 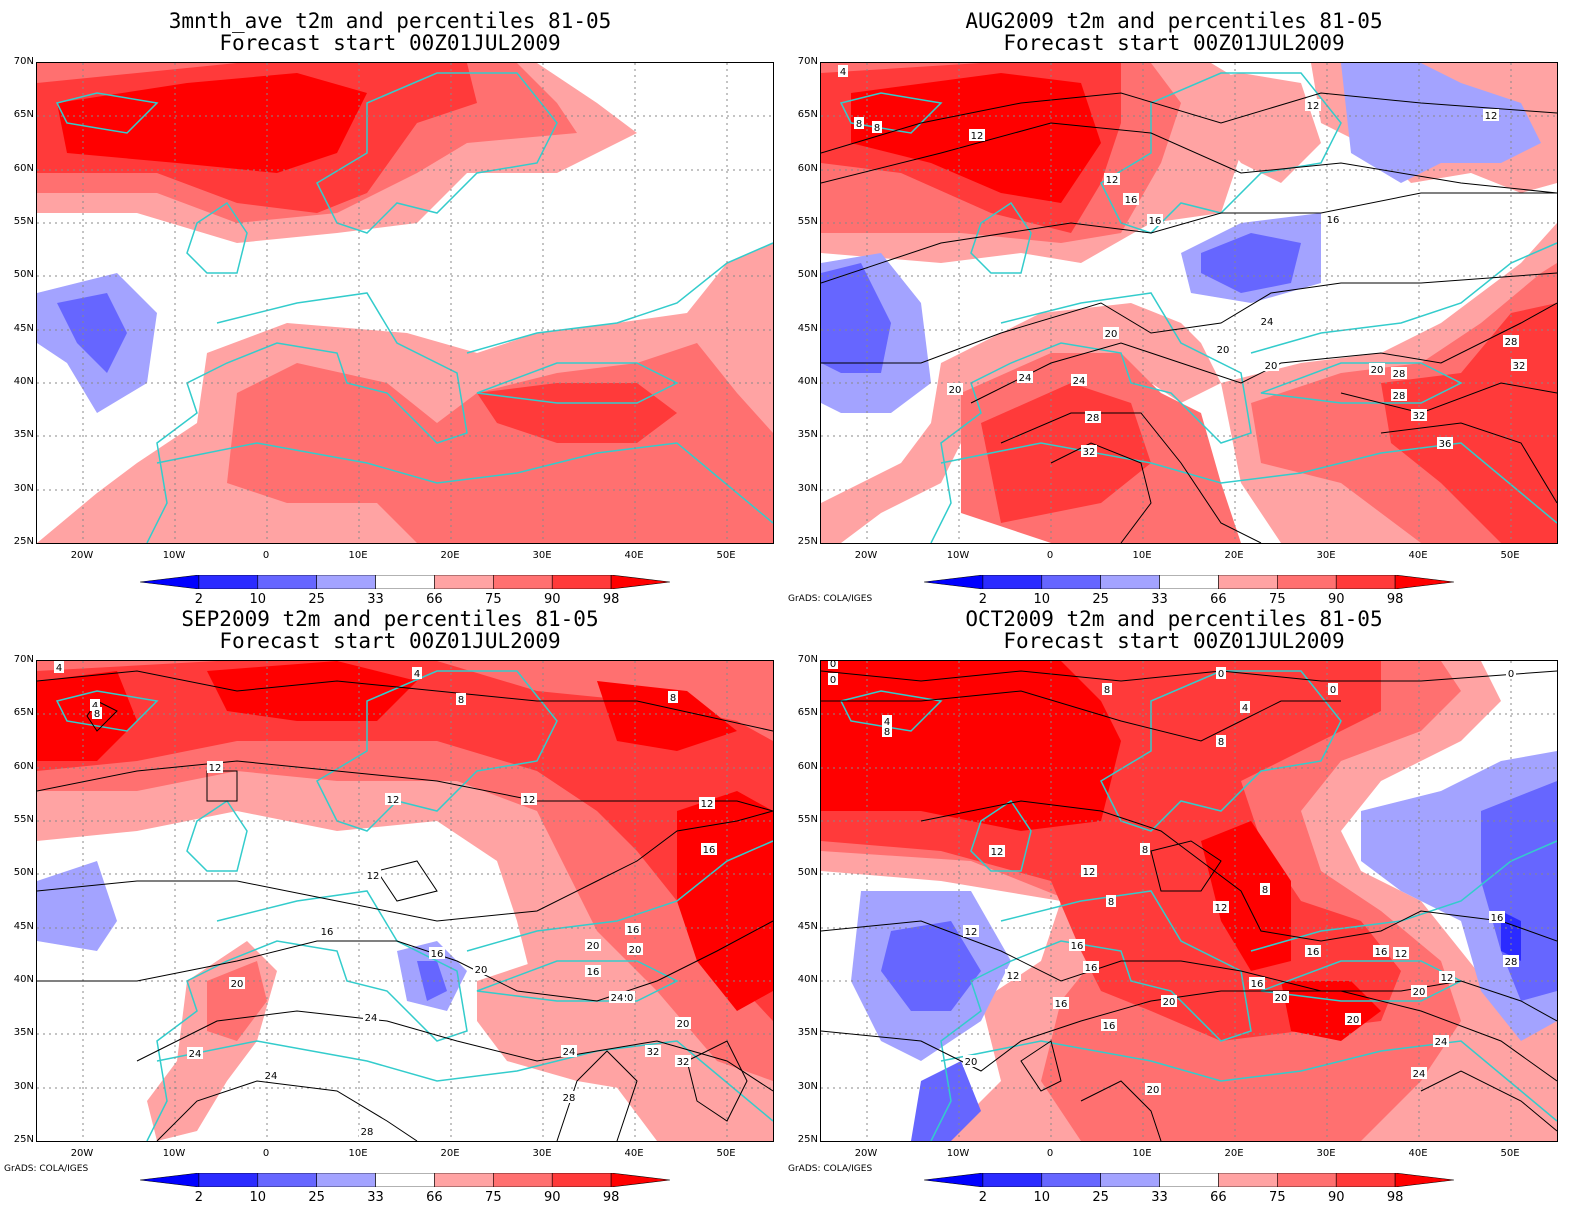 I want to click on lat-tick-label: 30N, so click(x=23, y=1086).